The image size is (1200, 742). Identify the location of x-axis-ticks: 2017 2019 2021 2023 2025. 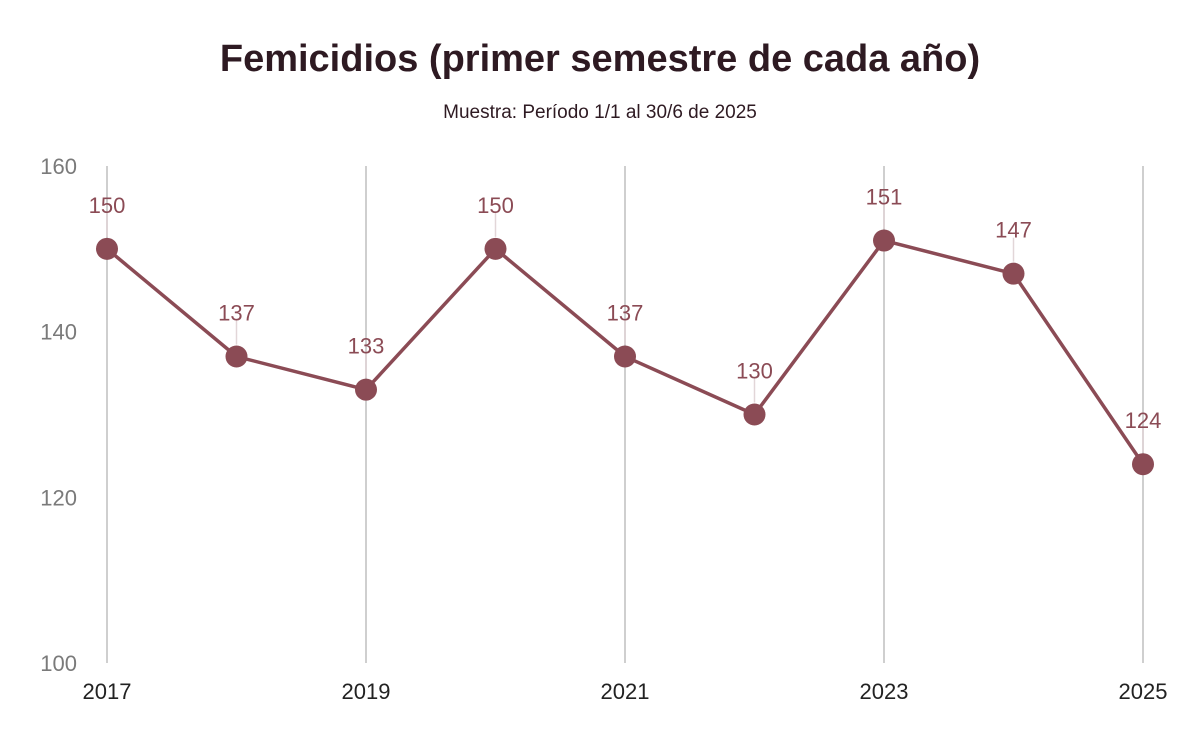
(625, 691).